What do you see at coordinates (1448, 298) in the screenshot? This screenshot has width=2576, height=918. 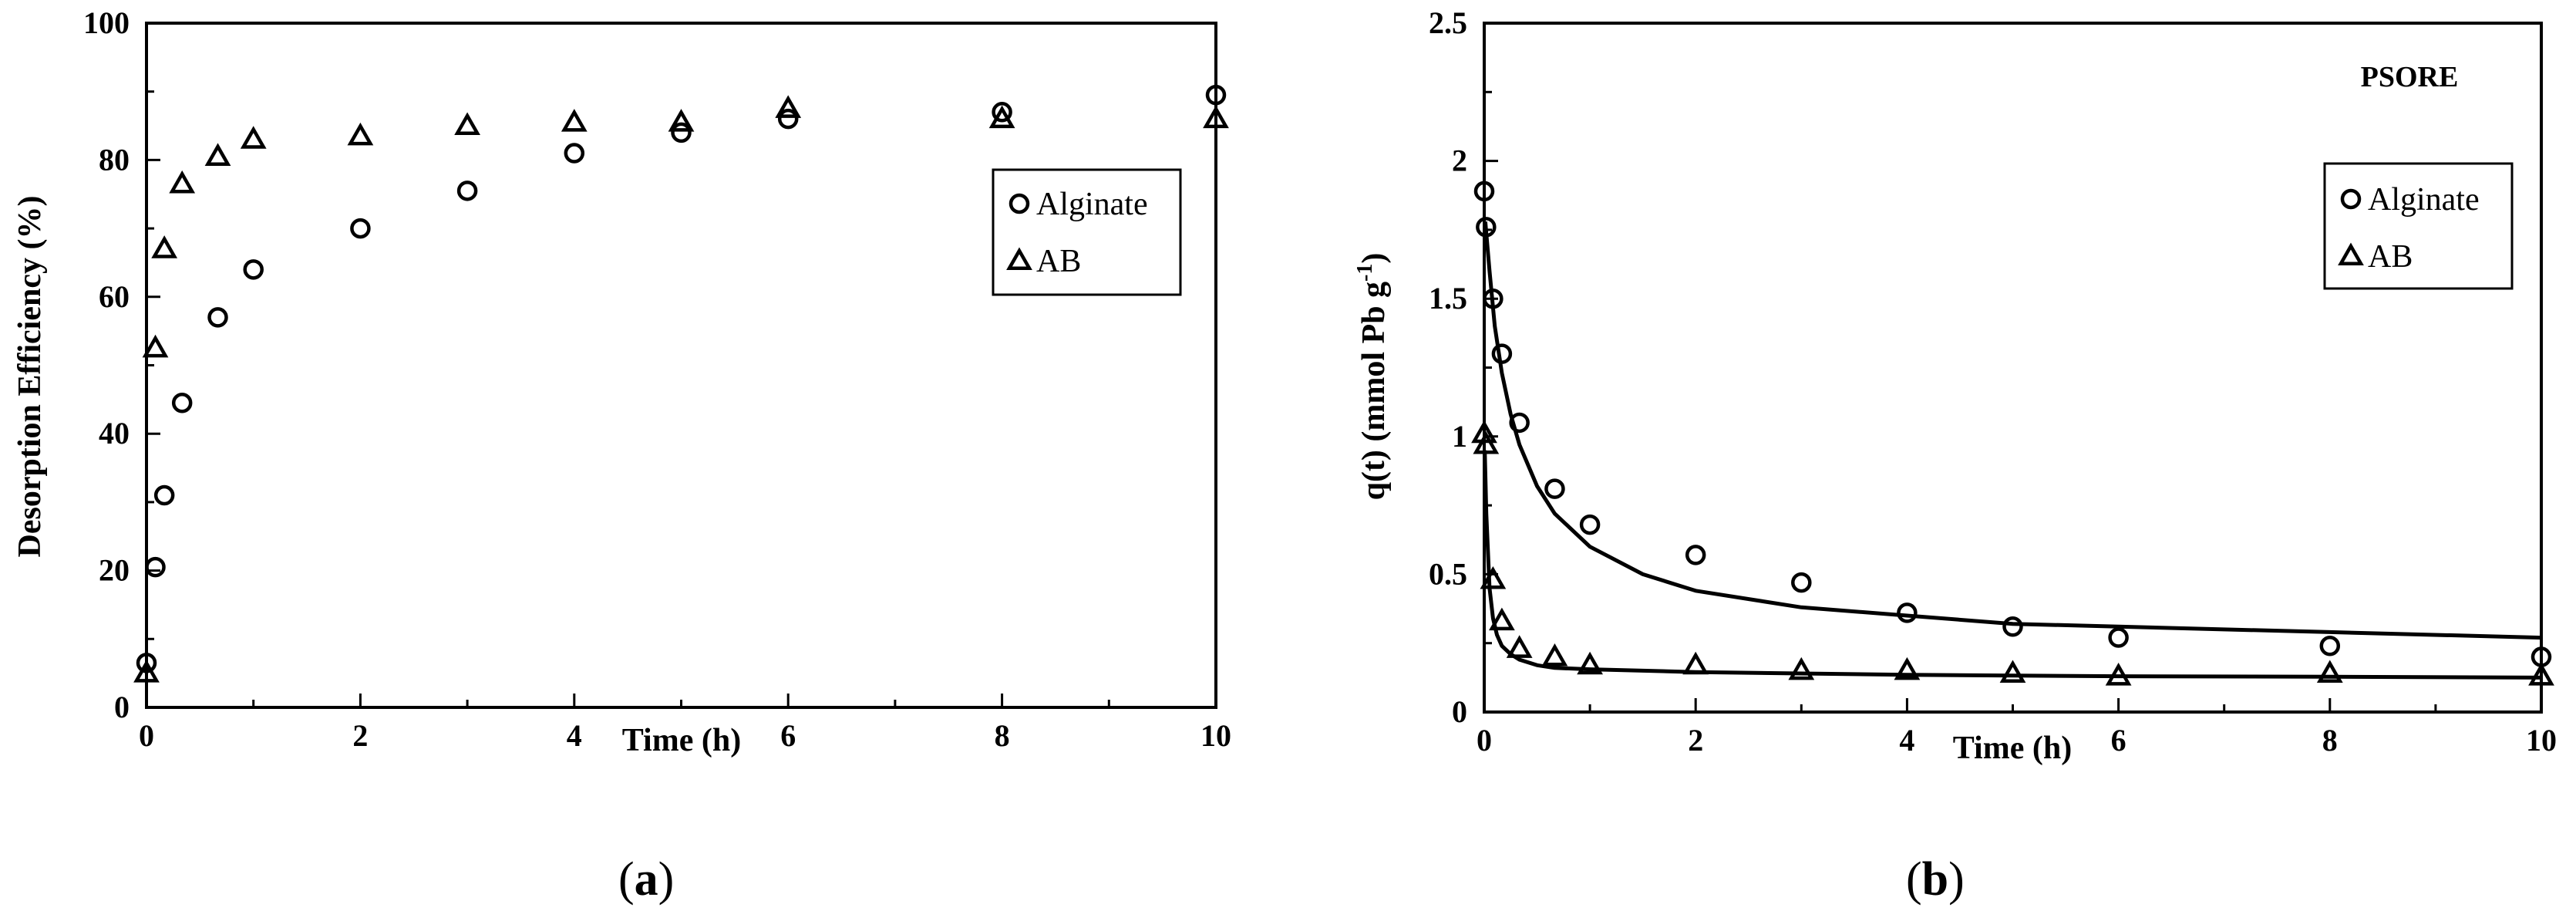 I see `chart-b-y-tick-label: 1.5` at bounding box center [1448, 298].